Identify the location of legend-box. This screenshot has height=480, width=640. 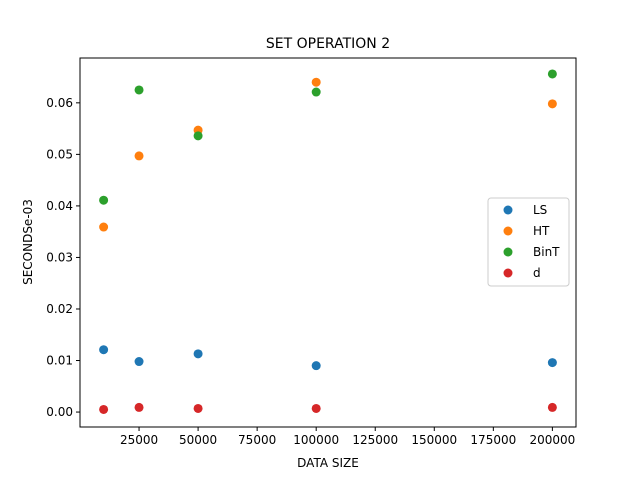
(528, 242).